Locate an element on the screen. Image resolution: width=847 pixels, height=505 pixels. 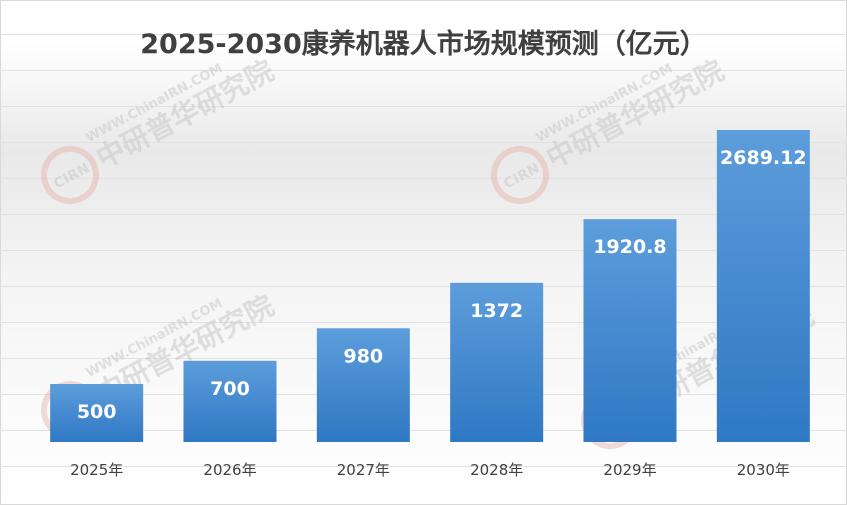
category-label-4: 2028年 is located at coordinates (496, 470).